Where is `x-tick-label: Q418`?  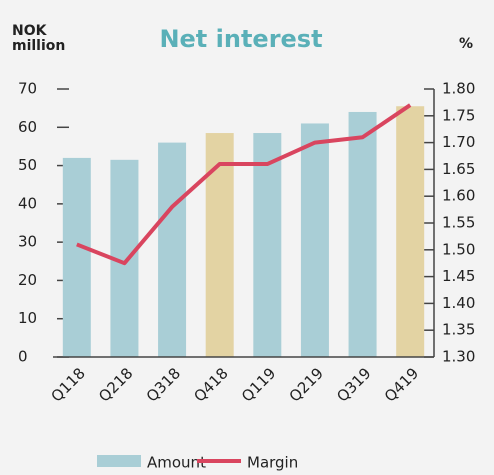
x-tick-label: Q418 is located at coordinates (210, 384).